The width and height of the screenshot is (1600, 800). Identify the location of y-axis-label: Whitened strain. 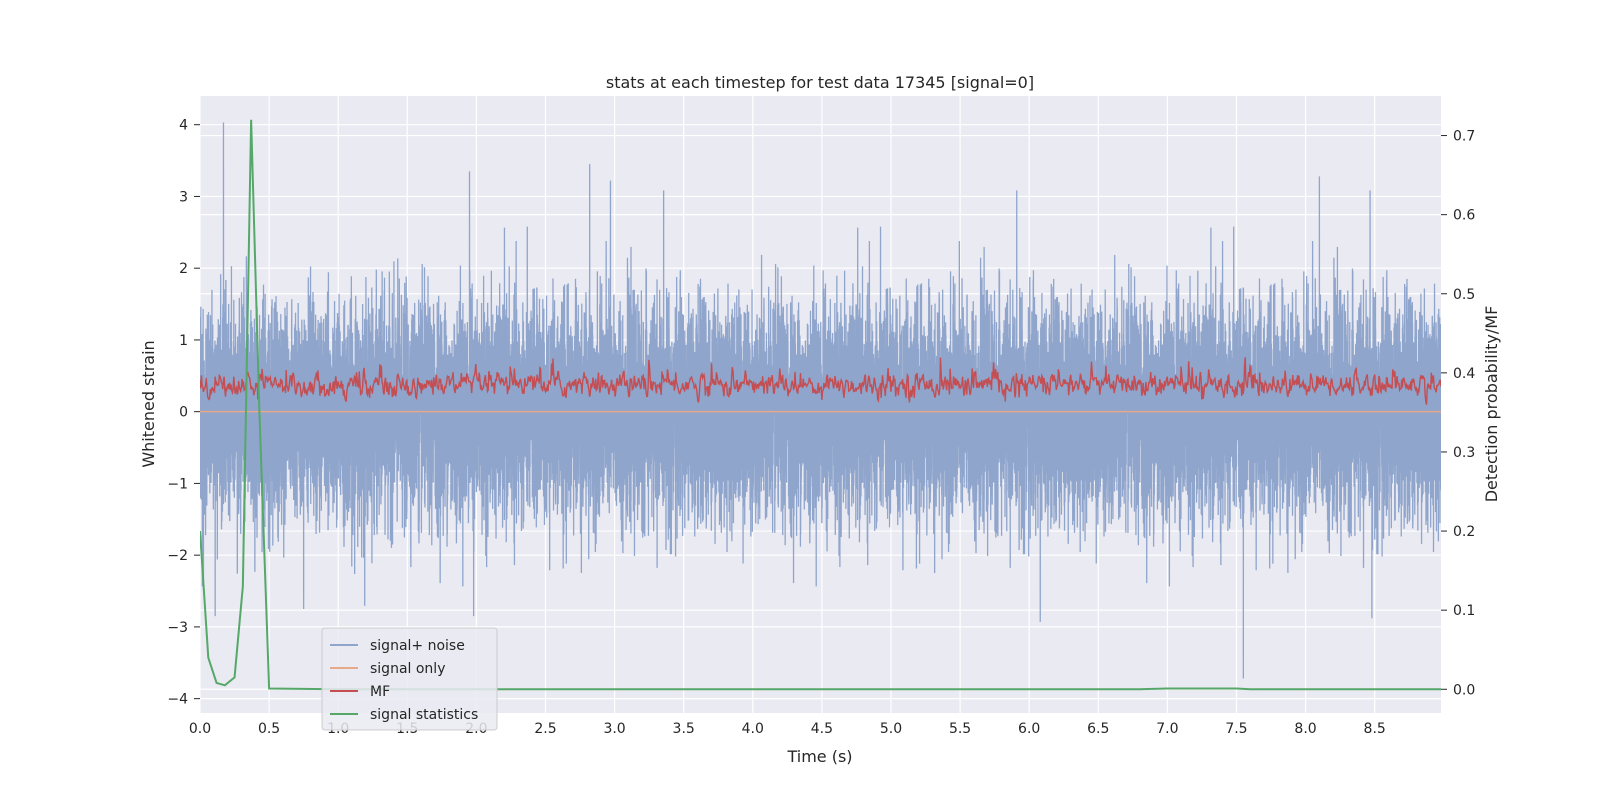
(148, 403).